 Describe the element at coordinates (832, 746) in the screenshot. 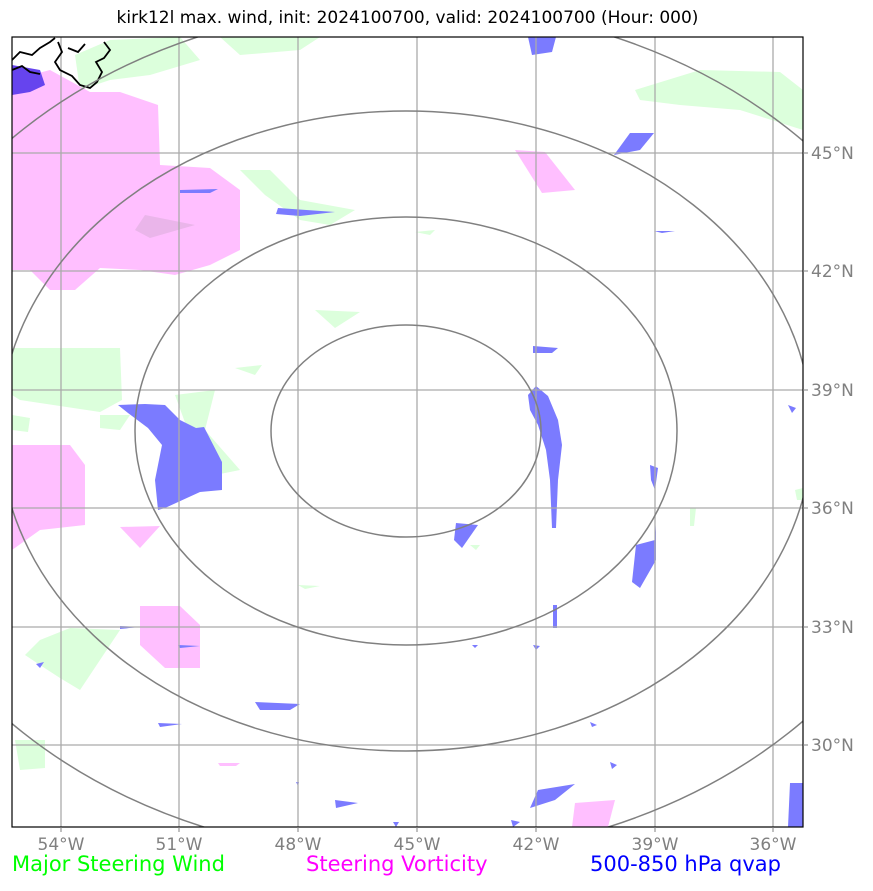

I see `lat-tick-label: 30°N` at that location.